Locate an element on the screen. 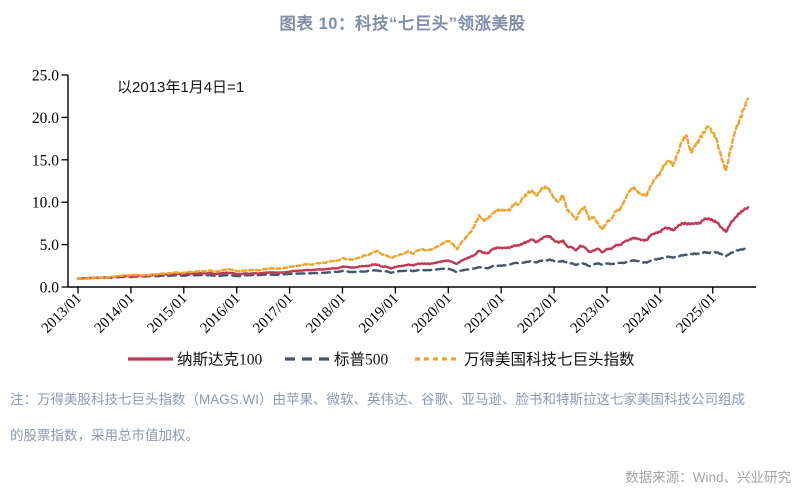  x-axis-tick-label: 2018/01 is located at coordinates (326, 314).